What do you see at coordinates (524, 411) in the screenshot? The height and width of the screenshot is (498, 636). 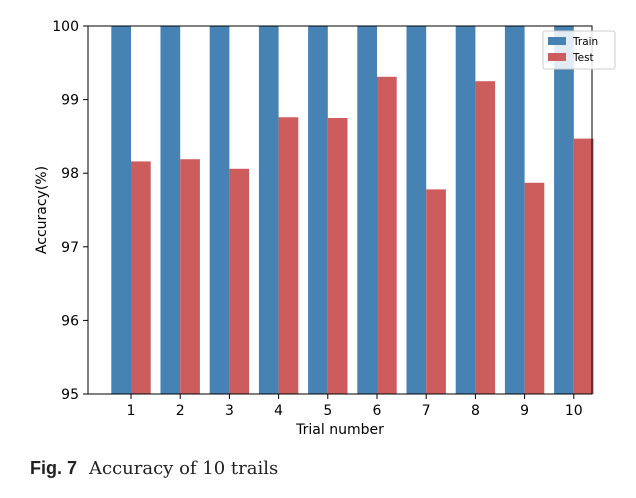 I see `x-tick-label-9: 9` at bounding box center [524, 411].